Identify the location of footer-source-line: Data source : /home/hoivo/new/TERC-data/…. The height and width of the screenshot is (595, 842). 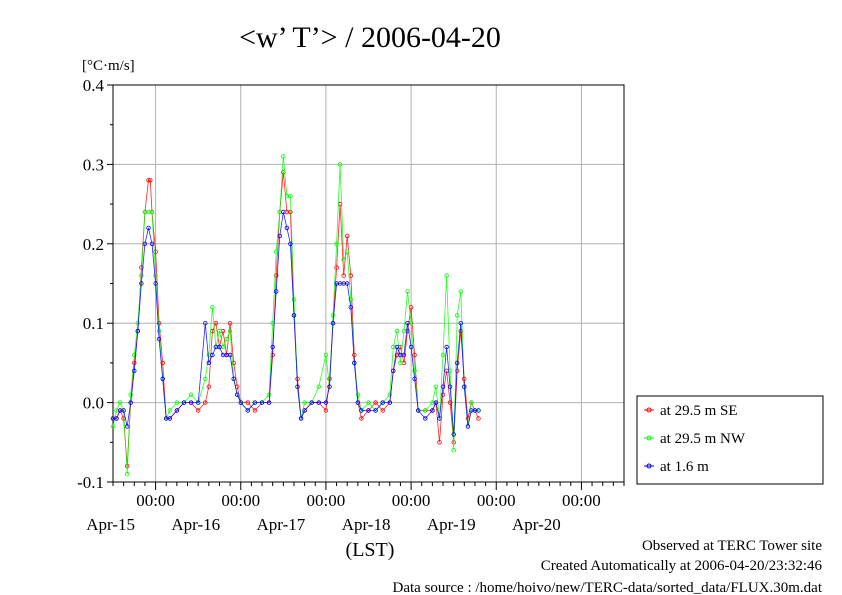
(608, 587).